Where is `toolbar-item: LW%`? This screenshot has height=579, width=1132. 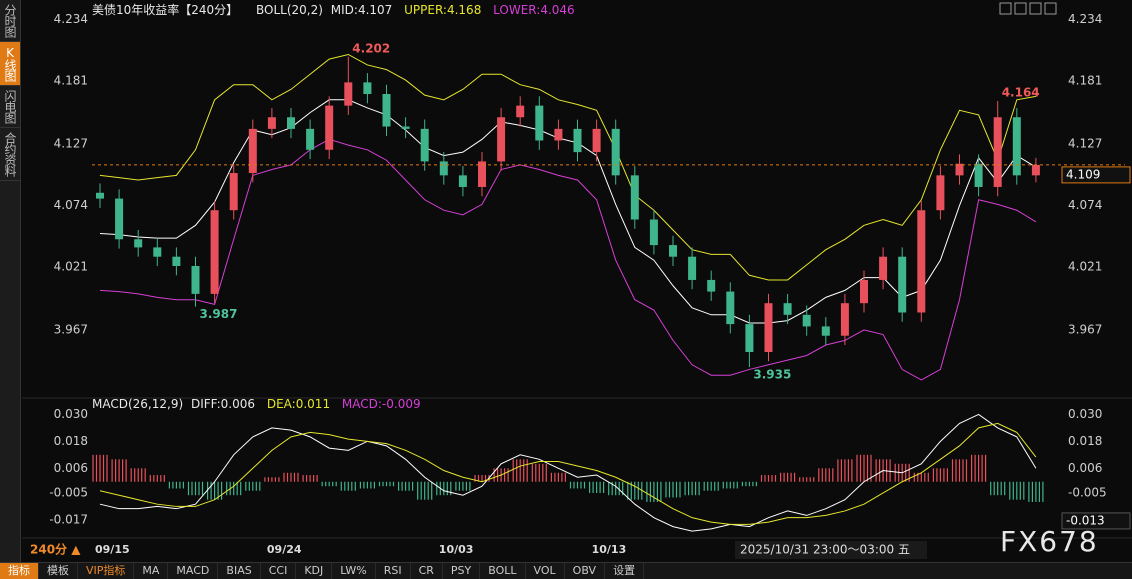 toolbar-item: LW% is located at coordinates (354, 571).